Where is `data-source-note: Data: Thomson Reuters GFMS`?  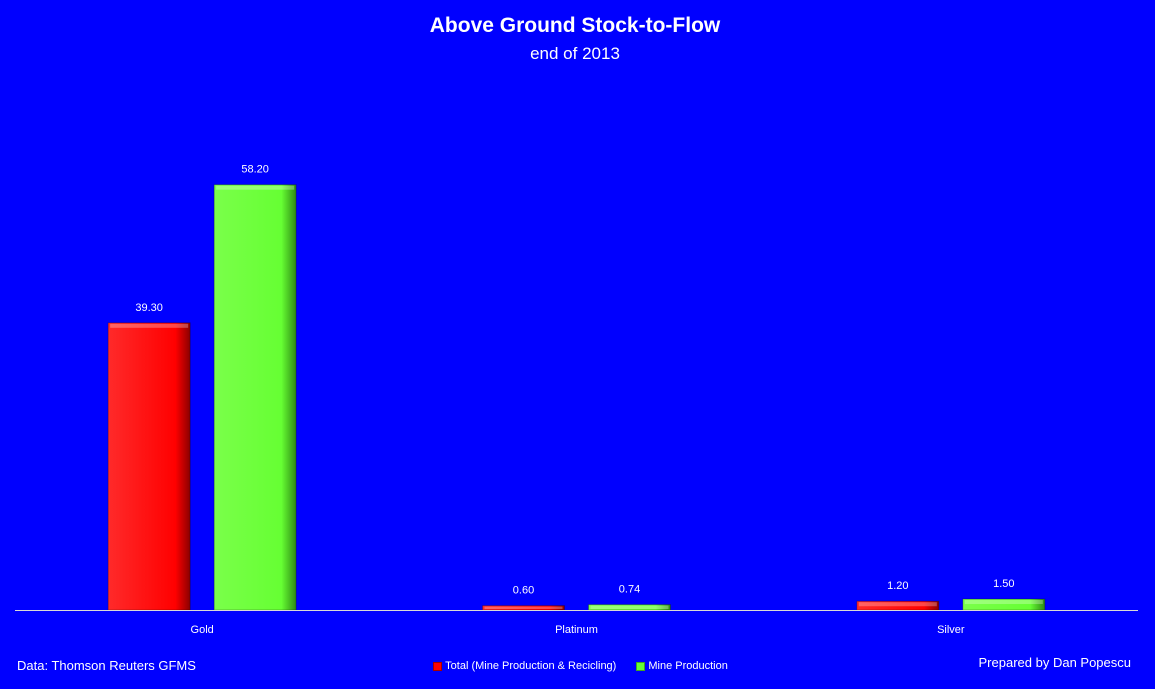
data-source-note: Data: Thomson Reuters GFMS is located at coordinates (106, 665).